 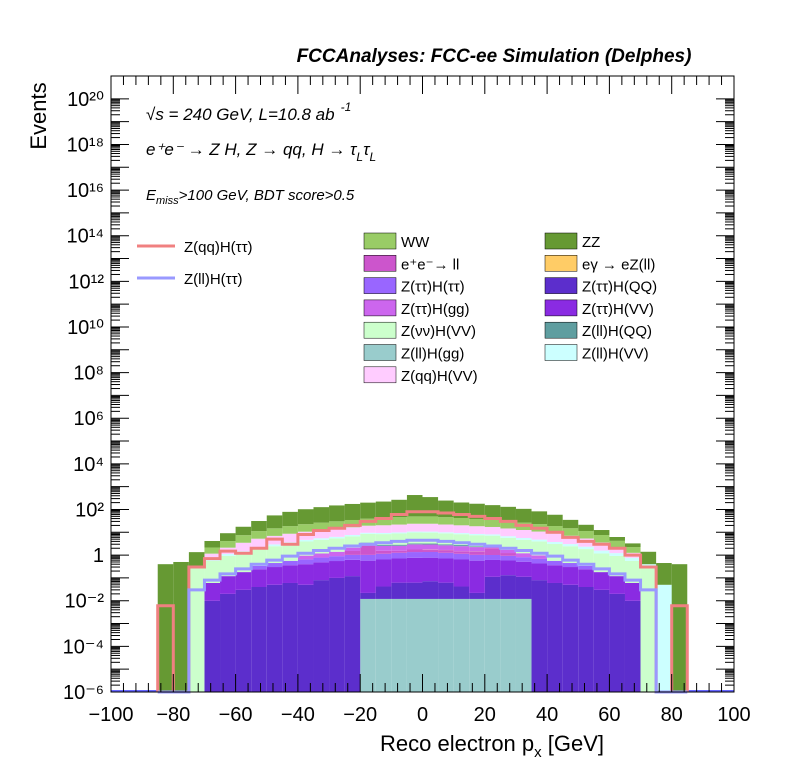 I want to click on legend-label: WW, so click(x=415, y=242).